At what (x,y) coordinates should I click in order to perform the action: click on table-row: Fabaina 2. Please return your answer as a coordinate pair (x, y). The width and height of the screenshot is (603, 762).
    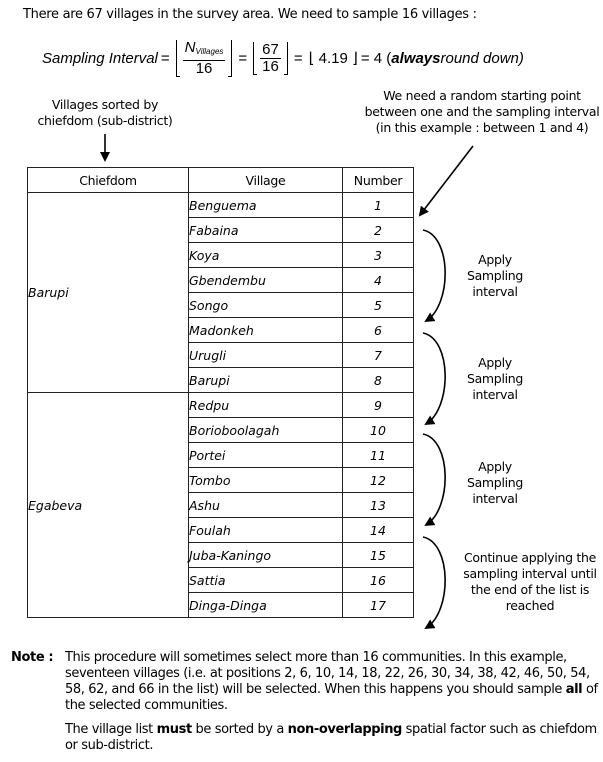
    Looking at the image, I should click on (221, 230).